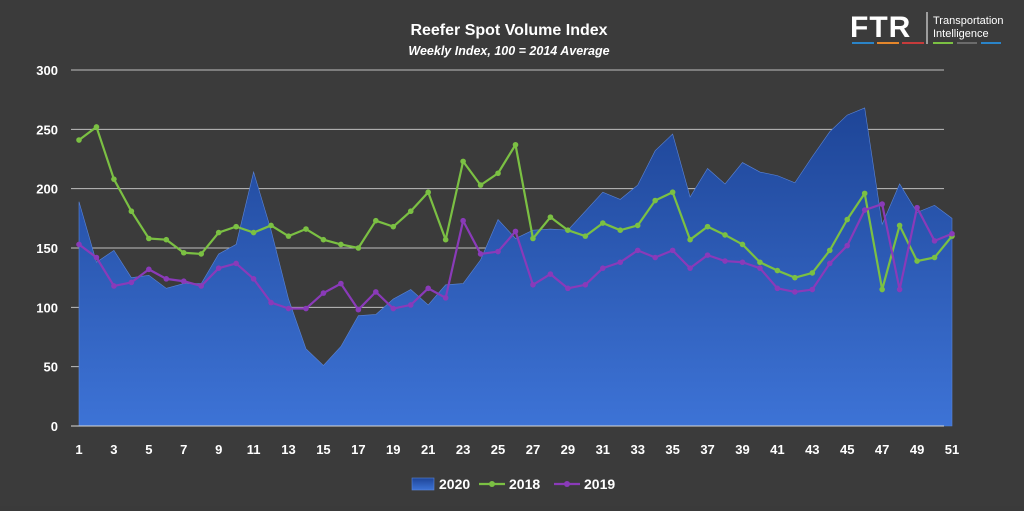 This screenshot has width=1024, height=511. Describe the element at coordinates (393, 449) in the screenshot. I see `x-tick-label: 19` at that location.